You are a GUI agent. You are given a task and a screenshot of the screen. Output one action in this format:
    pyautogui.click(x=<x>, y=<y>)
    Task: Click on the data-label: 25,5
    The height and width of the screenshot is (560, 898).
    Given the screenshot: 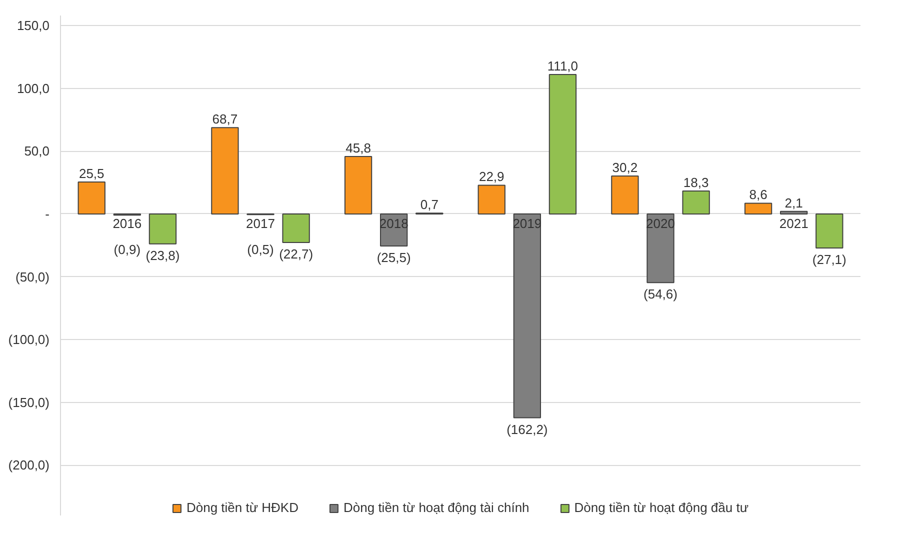 What is the action you would take?
    pyautogui.click(x=91, y=173)
    